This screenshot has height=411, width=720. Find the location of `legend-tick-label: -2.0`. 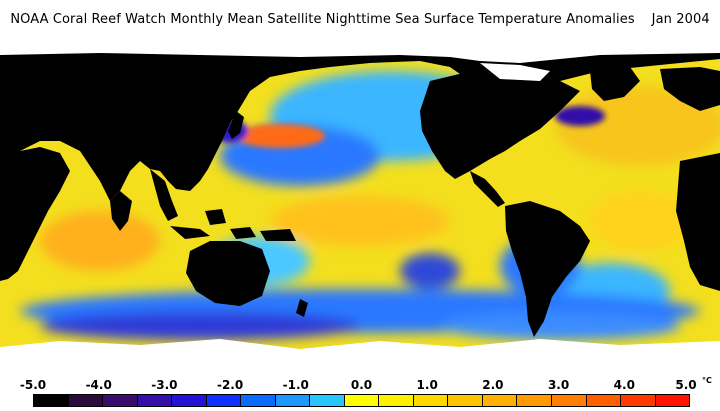

legend-tick-label: -2.0 is located at coordinates (230, 385).